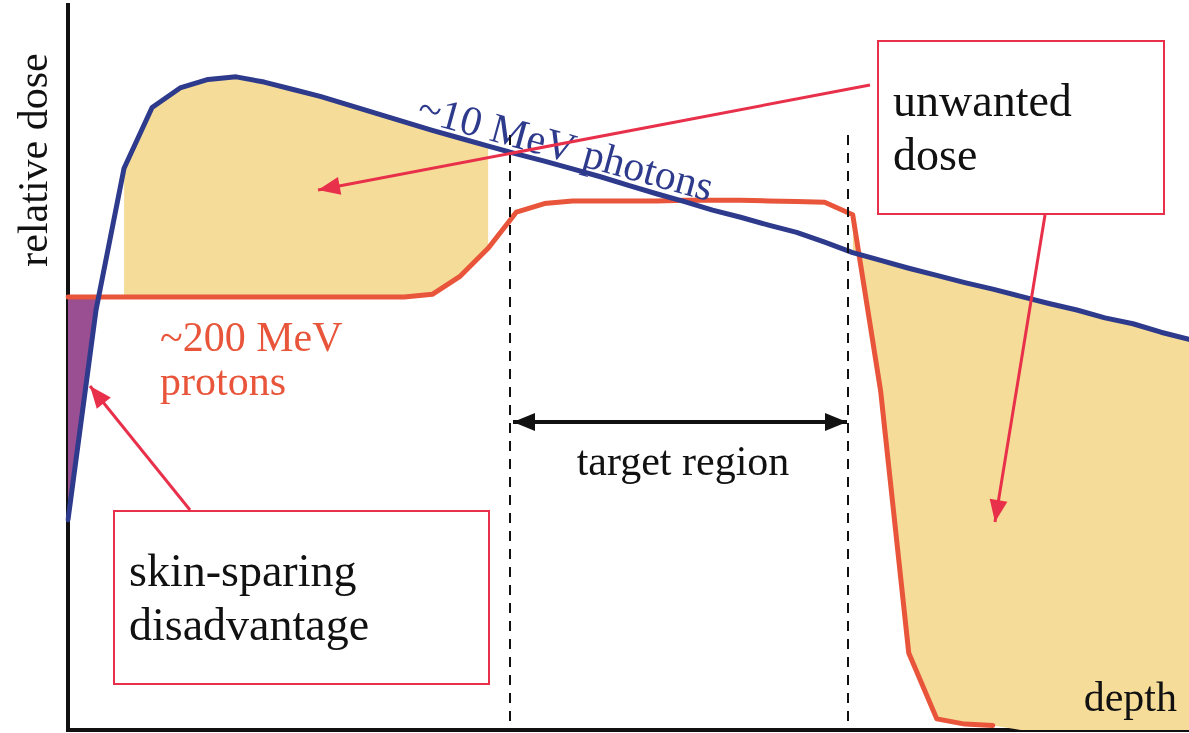 Image resolution: width=1189 pixels, height=733 pixels. Describe the element at coordinates (301, 597) in the screenshot. I see `annotation: skin-sparing disadvantage` at that location.